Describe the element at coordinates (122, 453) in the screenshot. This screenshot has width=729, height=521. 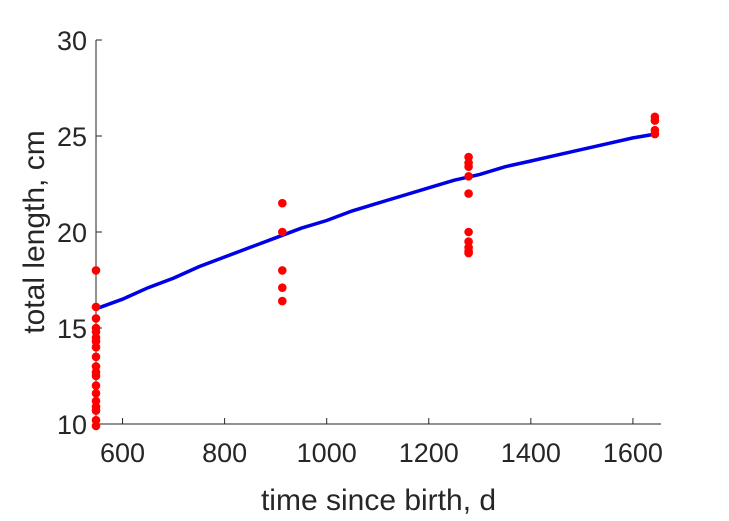
I see `x-tick-label: 600` at that location.